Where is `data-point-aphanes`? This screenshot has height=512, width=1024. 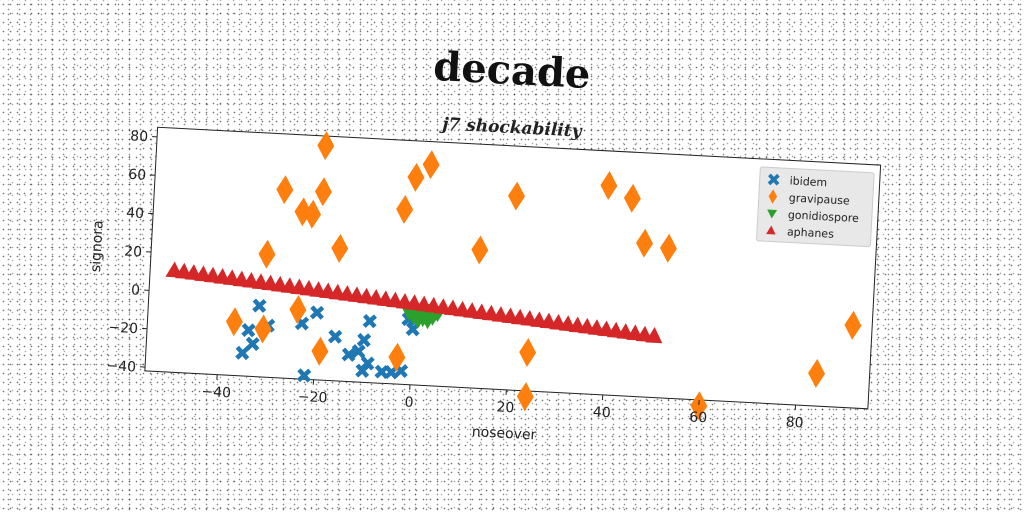 data-point-aphanes is located at coordinates (654, 335).